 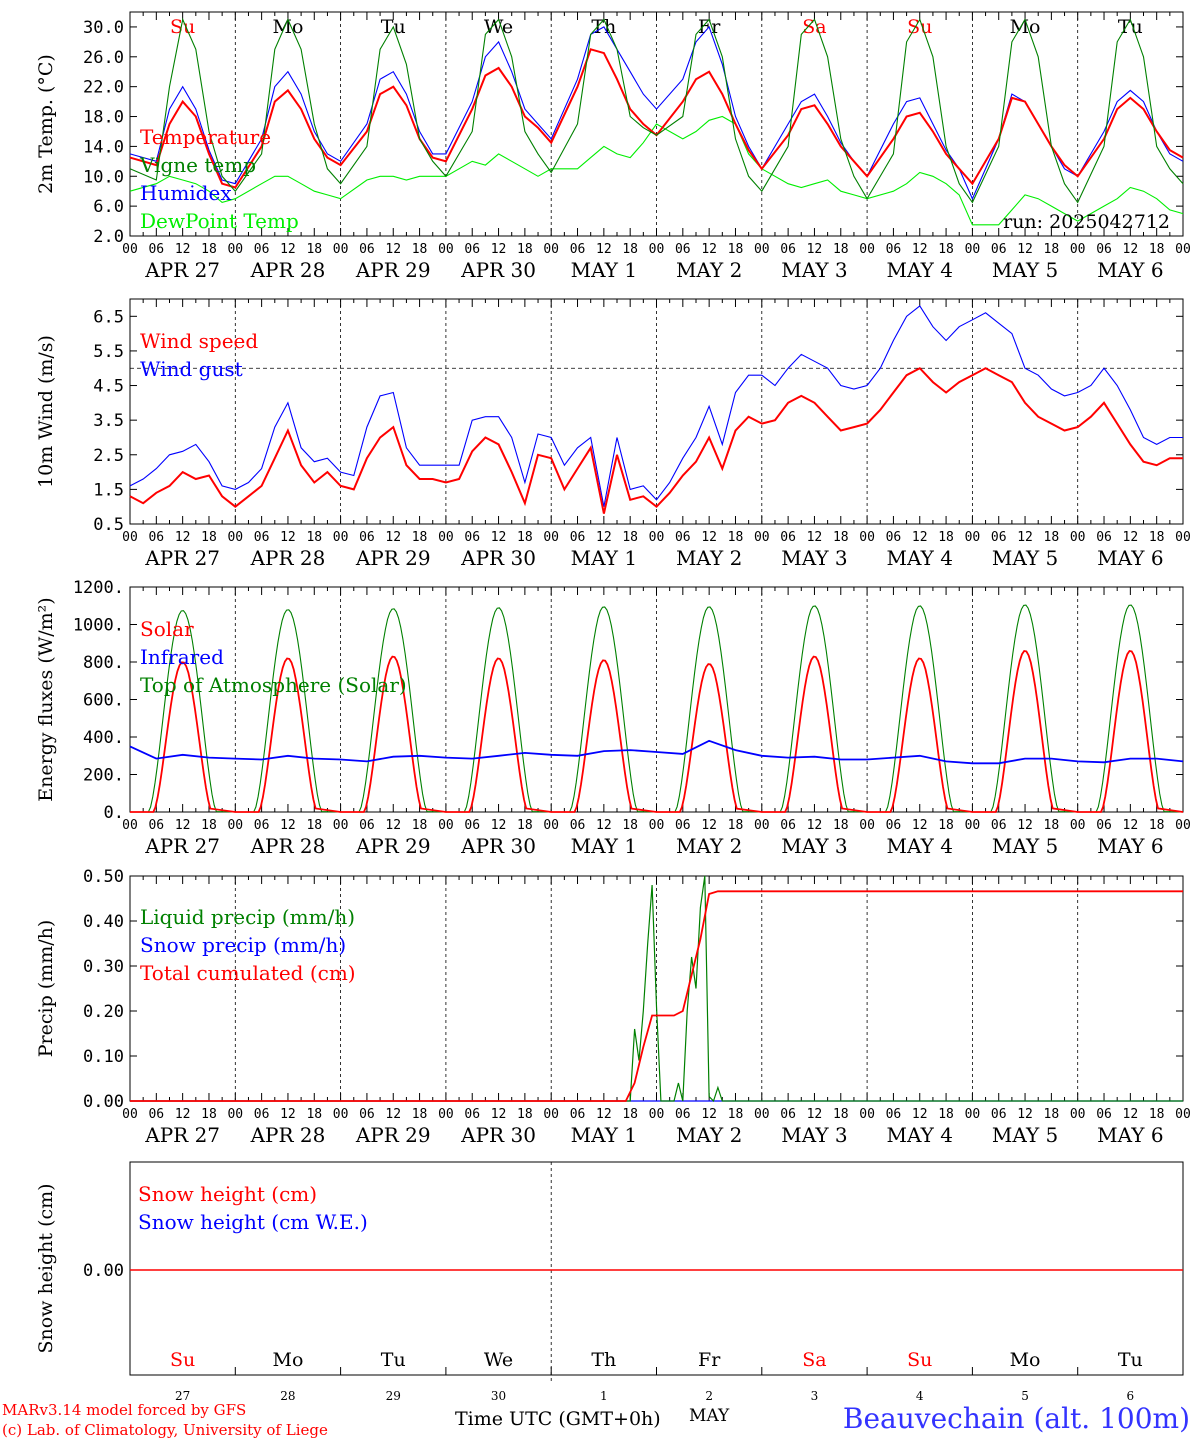 I want to click on panel-0-date-label: MAY 2, so click(x=709, y=270).